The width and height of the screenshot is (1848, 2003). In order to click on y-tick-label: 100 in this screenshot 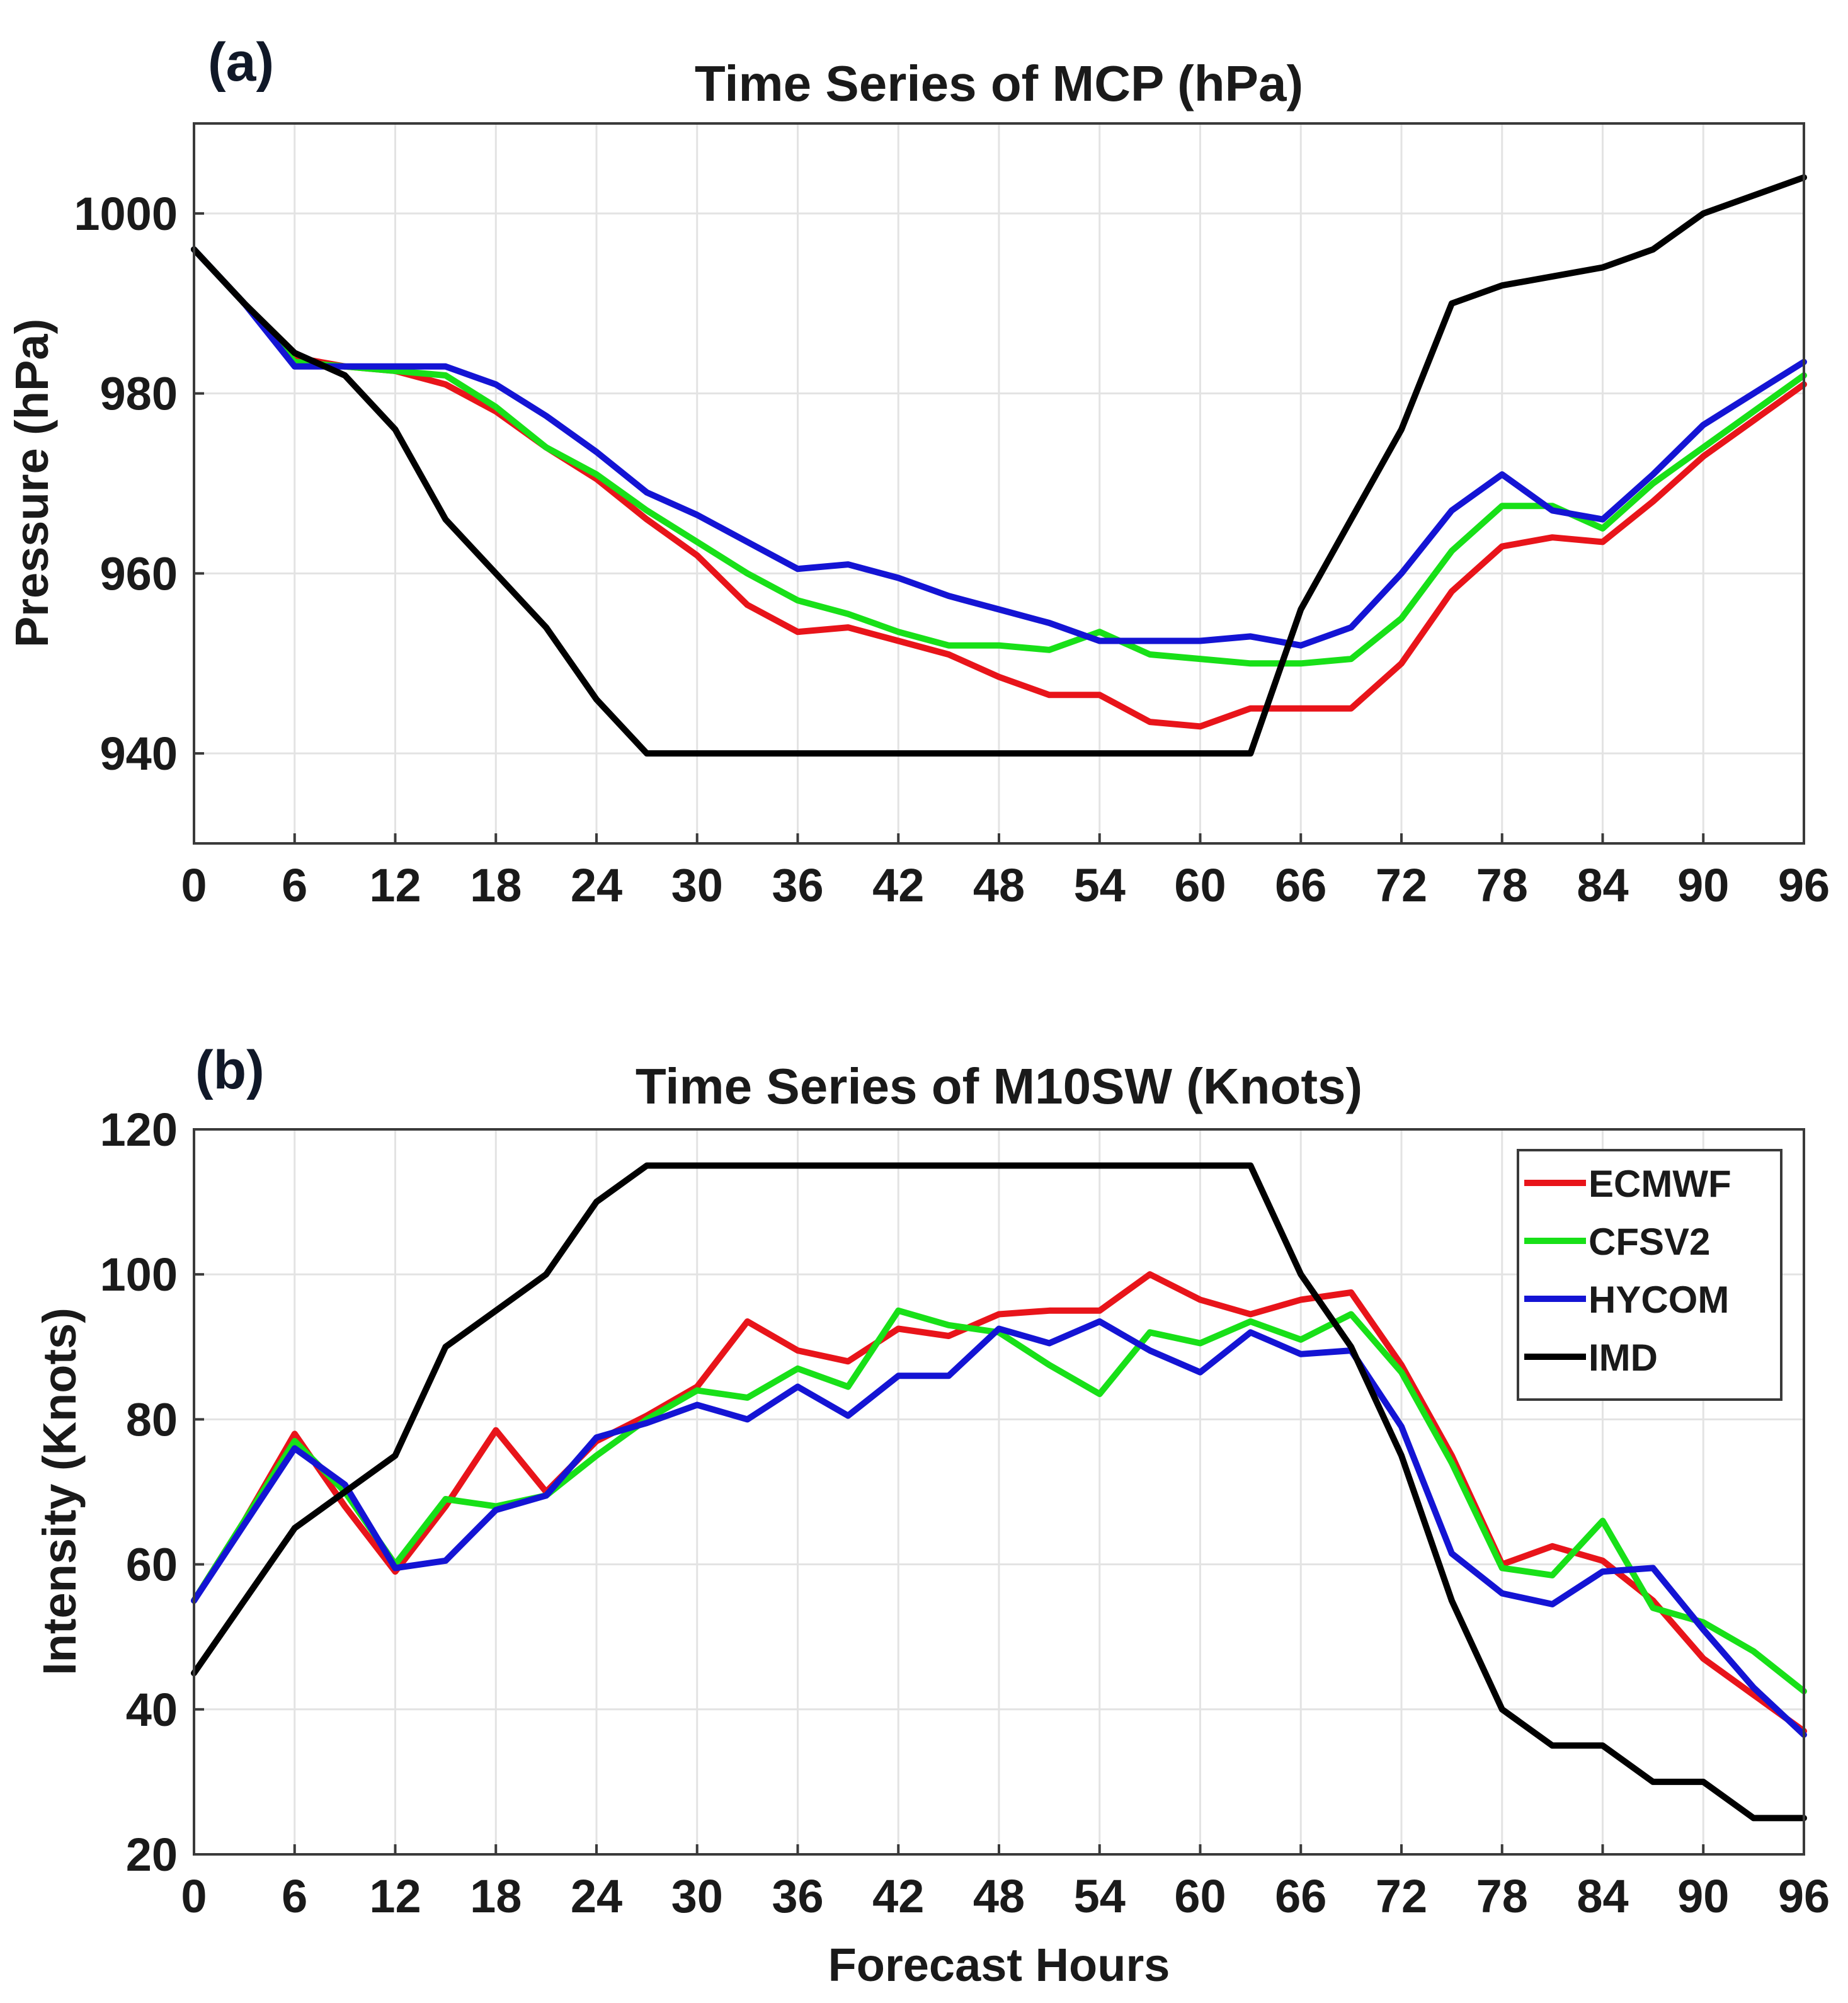, I will do `click(139, 1274)`.